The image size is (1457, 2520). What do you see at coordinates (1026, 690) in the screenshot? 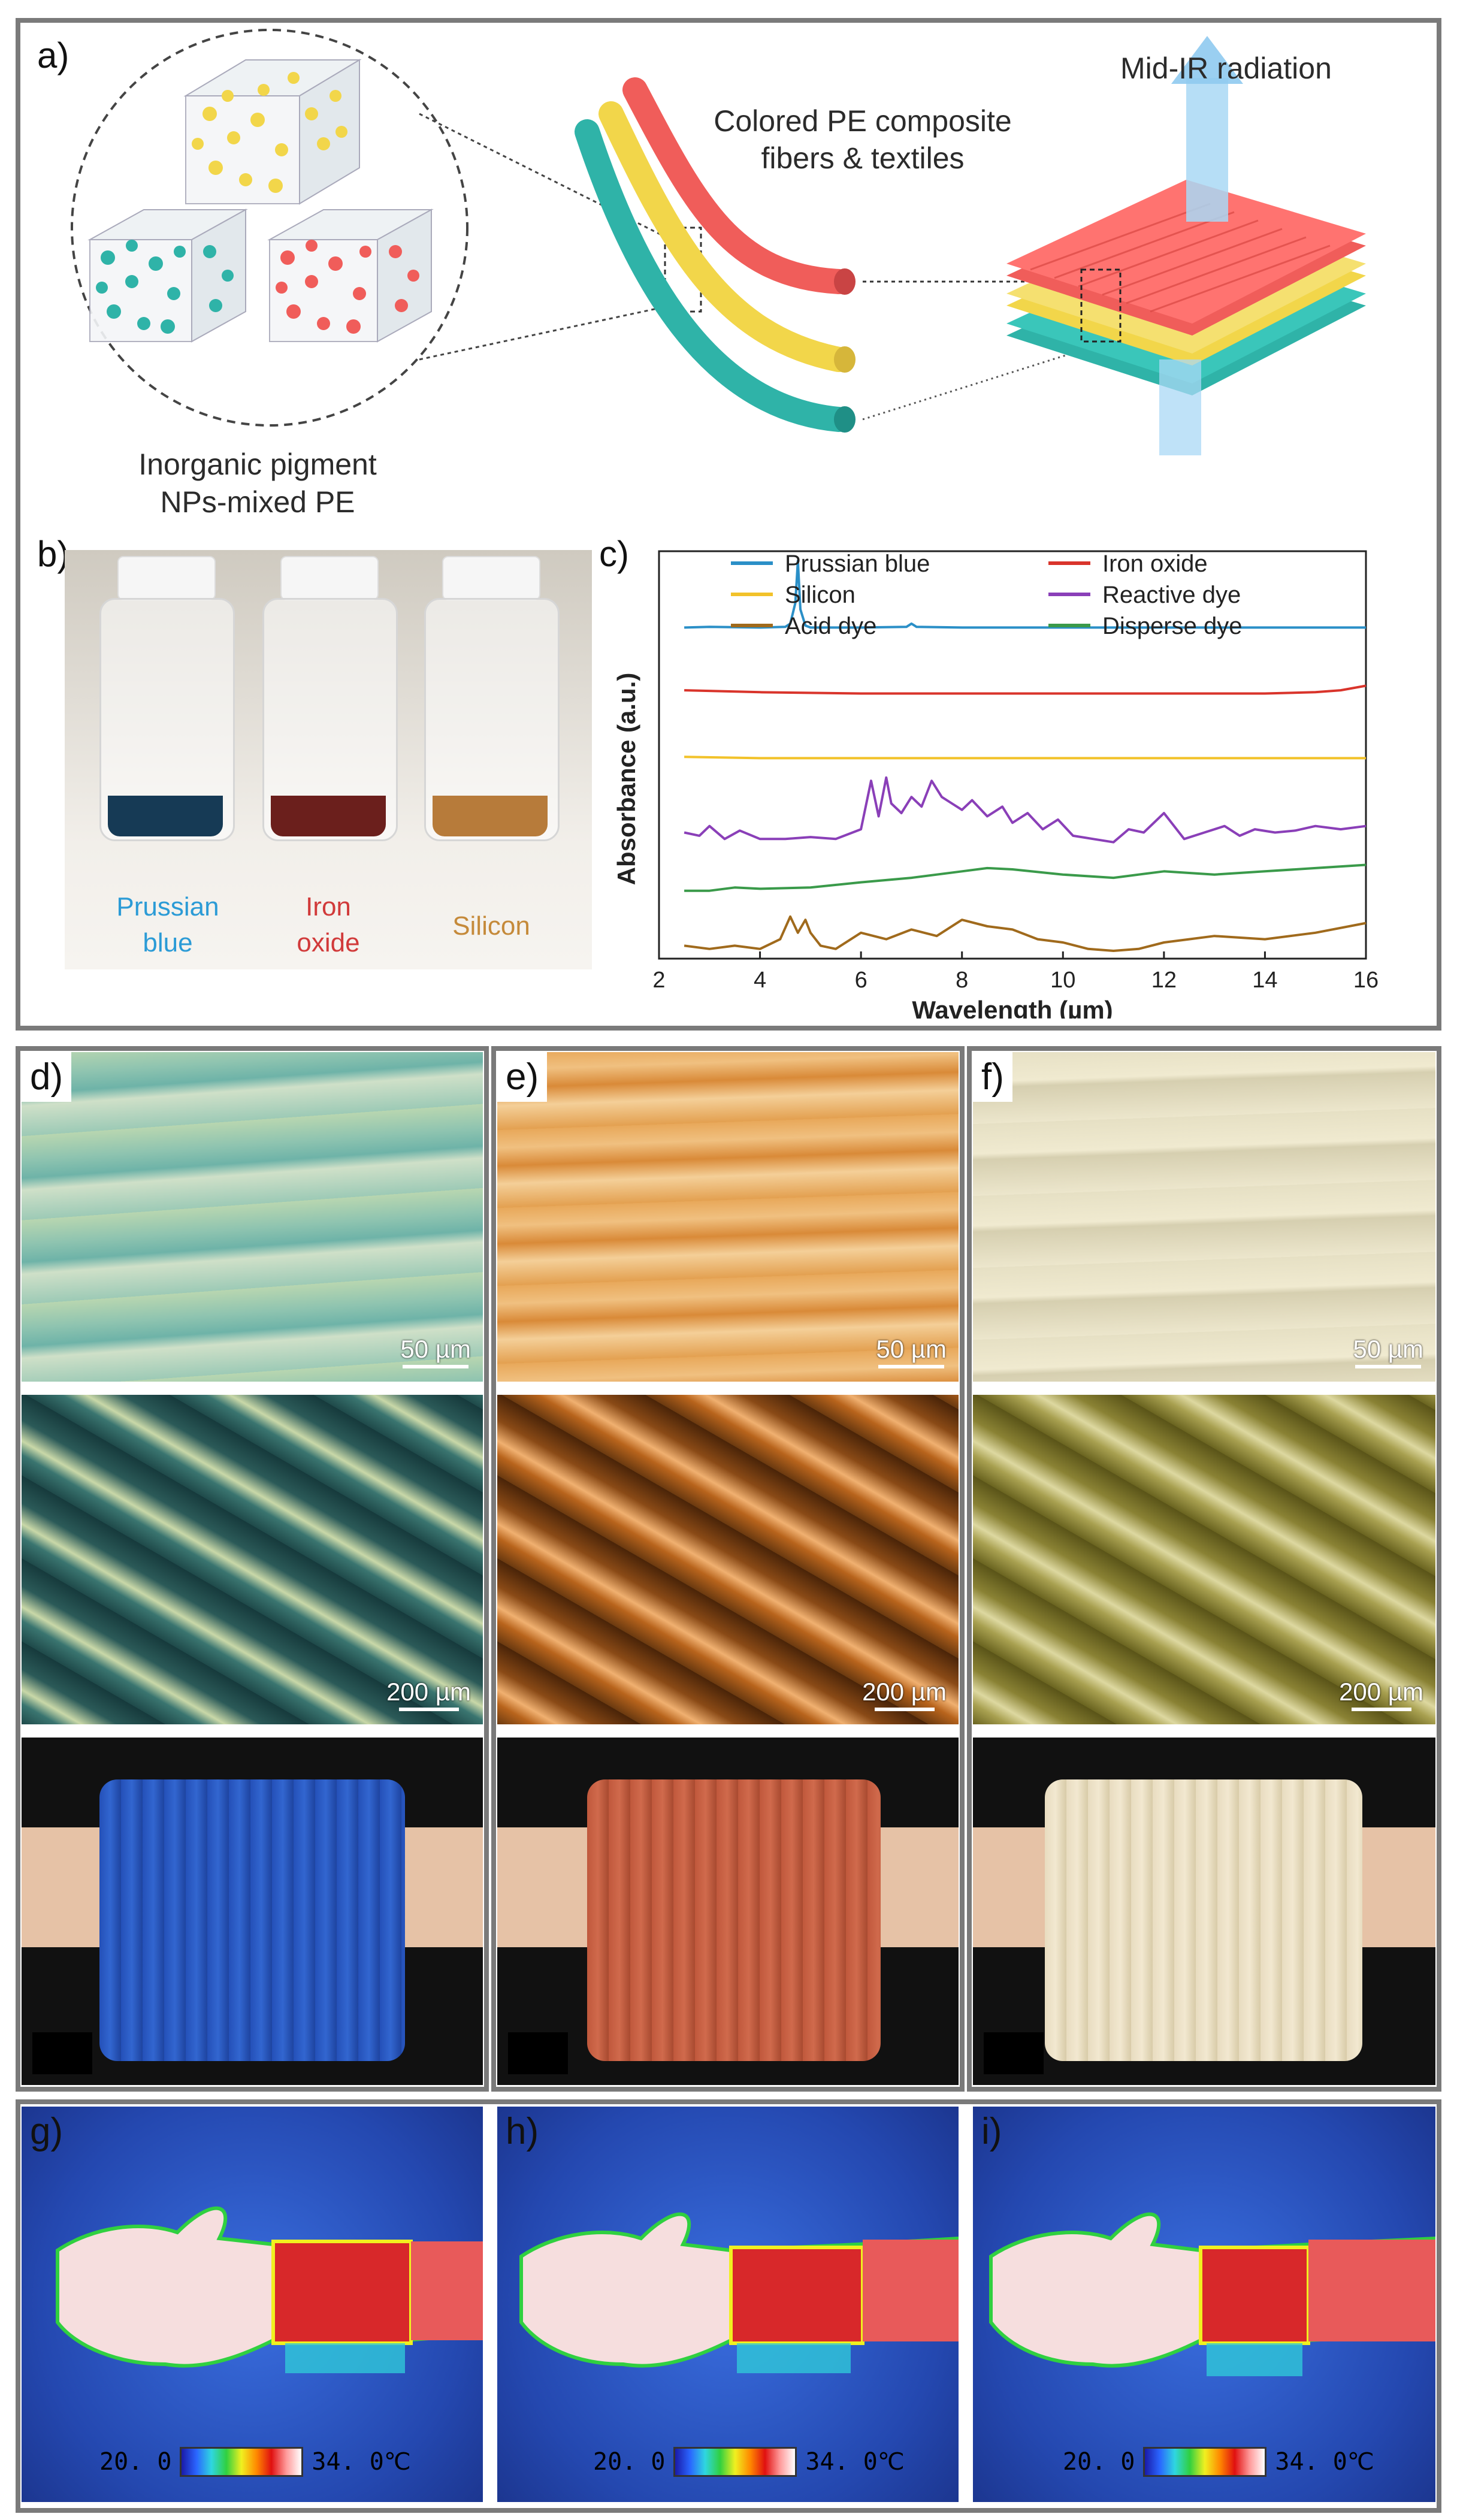
I see `series-line-iron-oxide` at bounding box center [1026, 690].